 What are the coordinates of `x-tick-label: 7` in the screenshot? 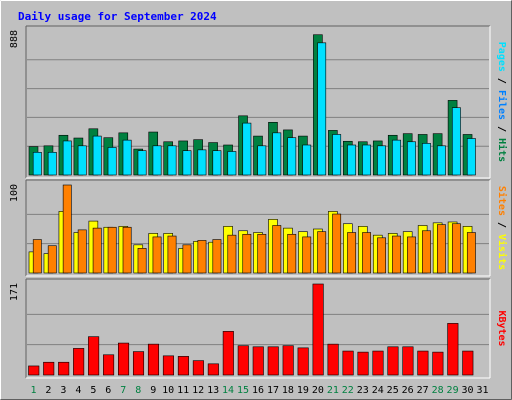 It's located at (123, 390).